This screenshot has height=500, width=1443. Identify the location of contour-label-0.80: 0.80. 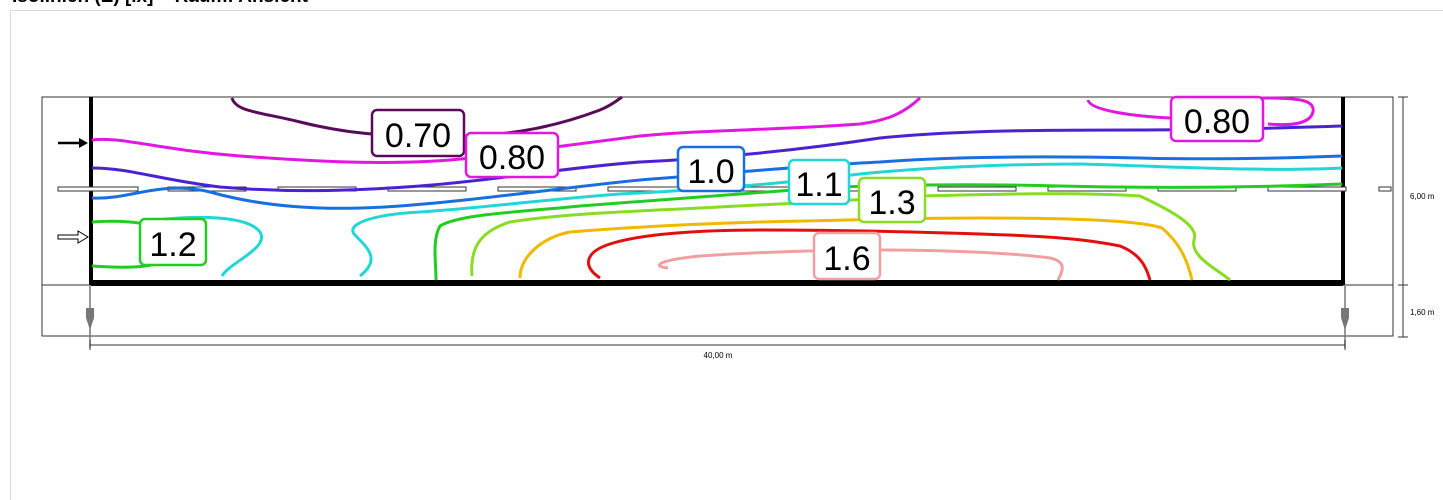
(512, 155).